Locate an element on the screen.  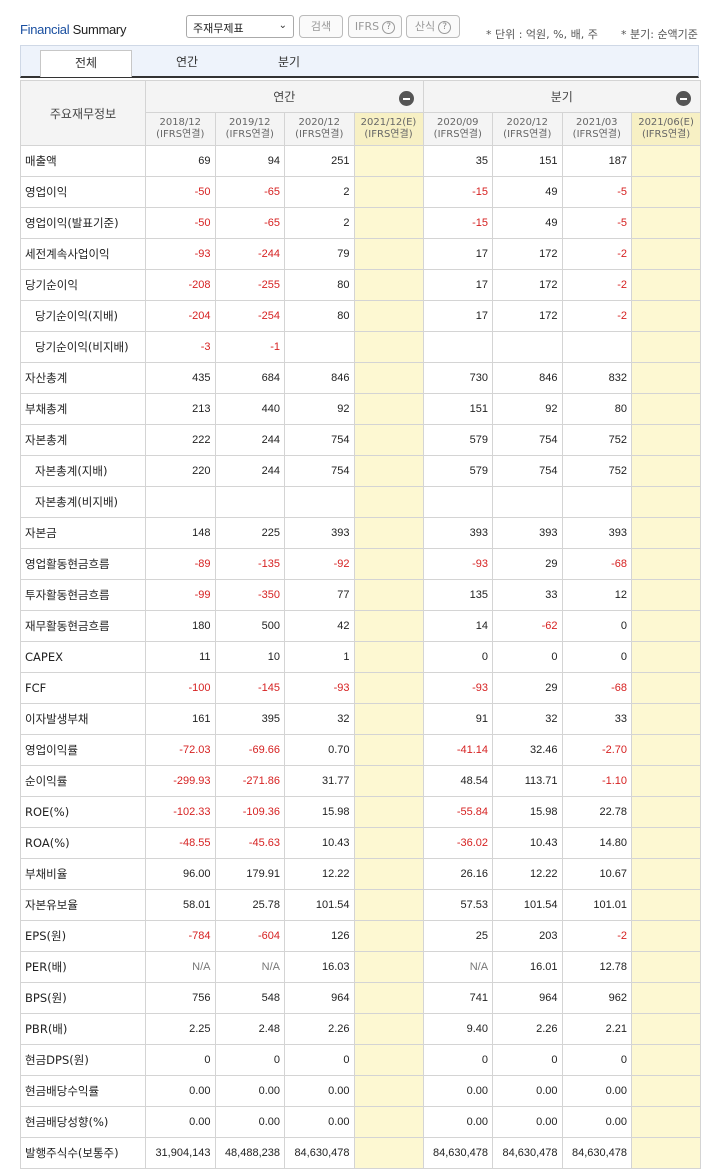
row-label: PER(배) is located at coordinates (83, 967).